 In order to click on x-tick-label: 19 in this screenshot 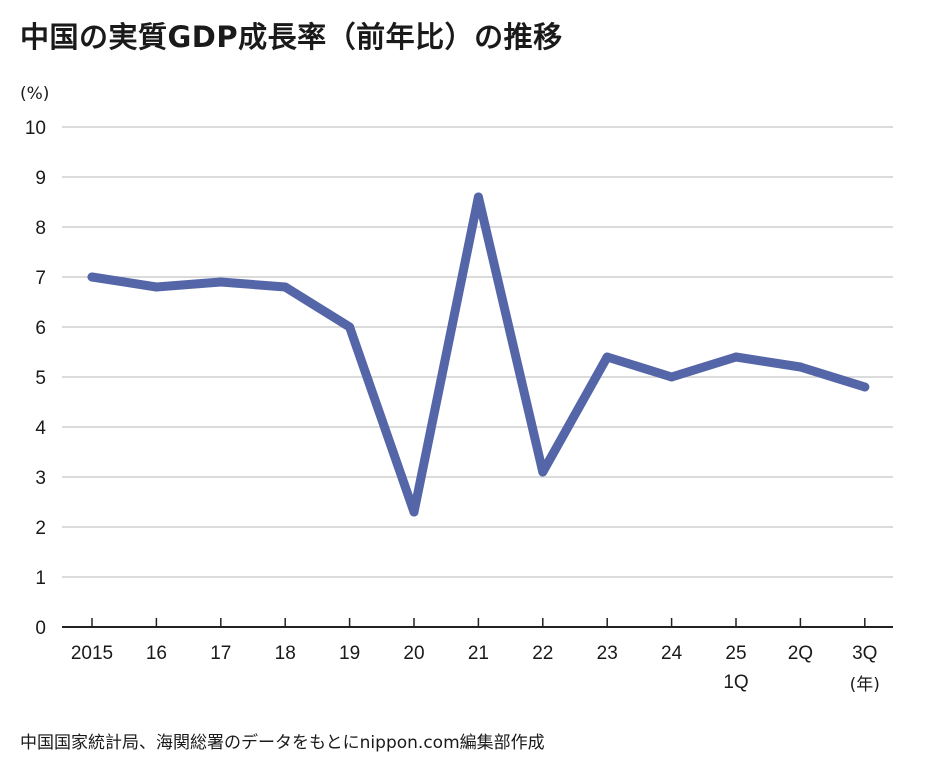, I will do `click(349, 653)`.